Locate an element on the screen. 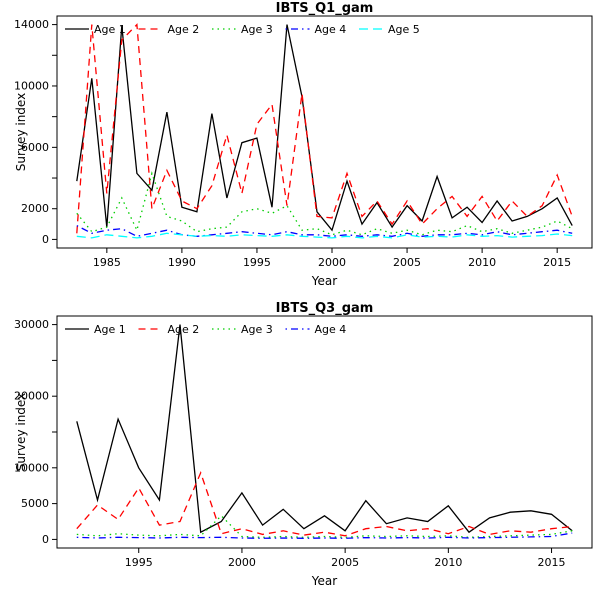 Image resolution: width=600 pixels, height=600 pixels. y-tick-label: 14000 is located at coordinates (31, 24).